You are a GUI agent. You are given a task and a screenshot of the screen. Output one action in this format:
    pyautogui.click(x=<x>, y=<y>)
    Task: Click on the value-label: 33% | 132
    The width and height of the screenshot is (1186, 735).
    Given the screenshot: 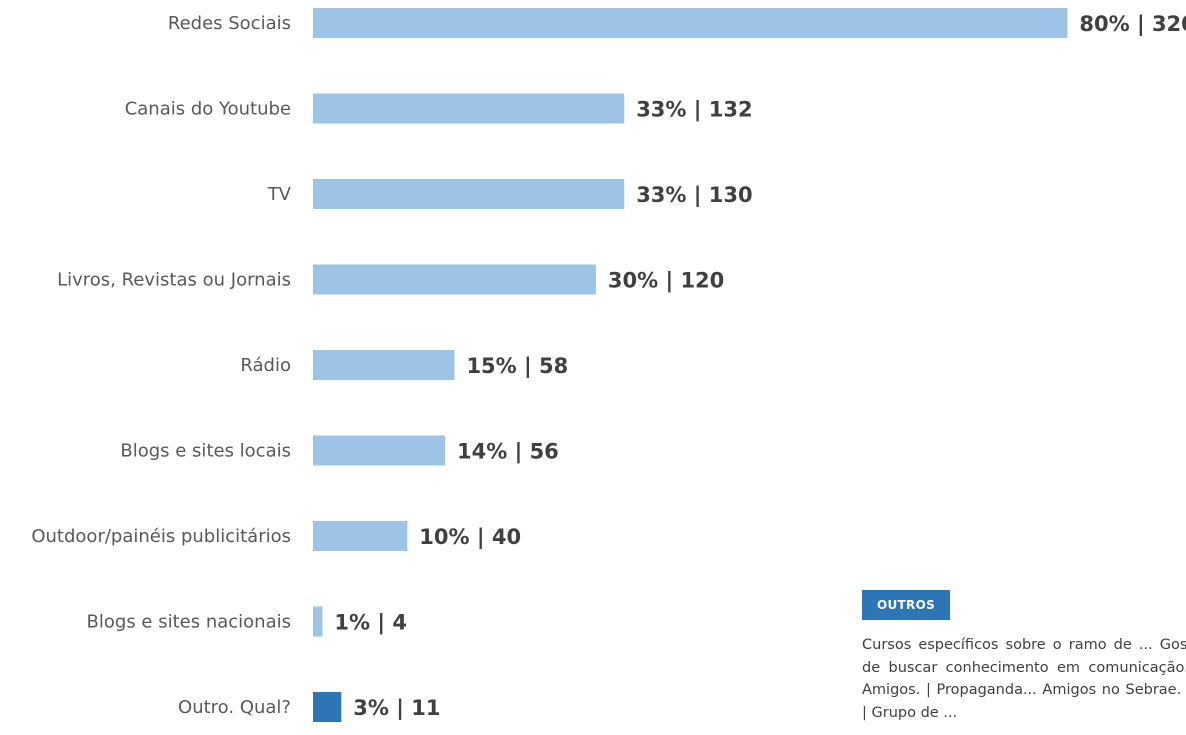 What is the action you would take?
    pyautogui.click(x=694, y=110)
    